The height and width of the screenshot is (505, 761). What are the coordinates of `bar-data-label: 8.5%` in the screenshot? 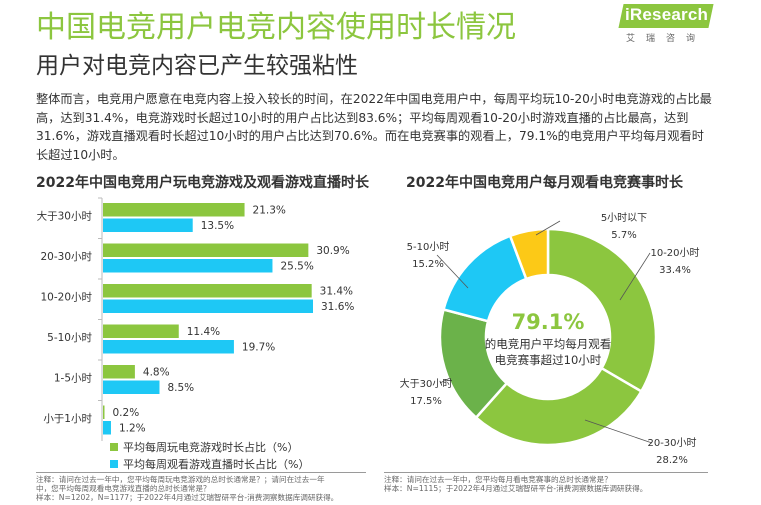 It's located at (180, 388).